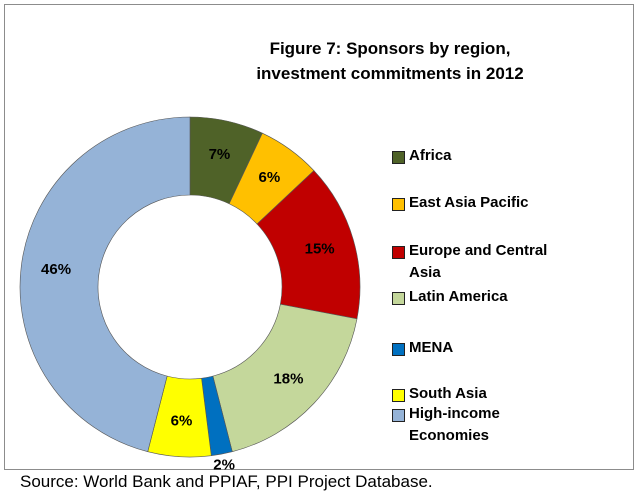 This screenshot has width=640, height=502. What do you see at coordinates (458, 296) in the screenshot?
I see `legend-label: Latin America` at bounding box center [458, 296].